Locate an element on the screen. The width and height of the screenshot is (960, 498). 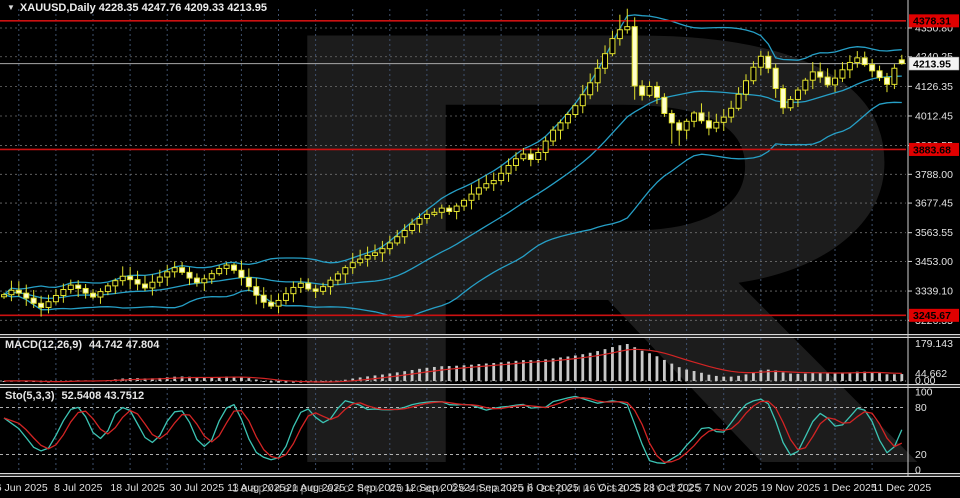
stochastic-signal-line is located at coordinates (453, 430).